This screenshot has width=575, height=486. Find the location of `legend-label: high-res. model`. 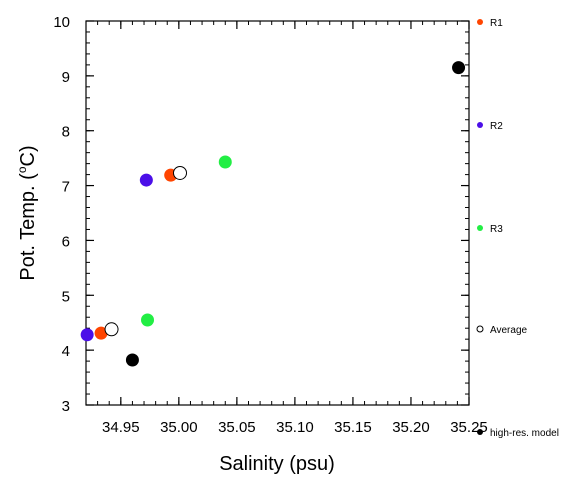

legend-label: high-res. model is located at coordinates (524, 433).